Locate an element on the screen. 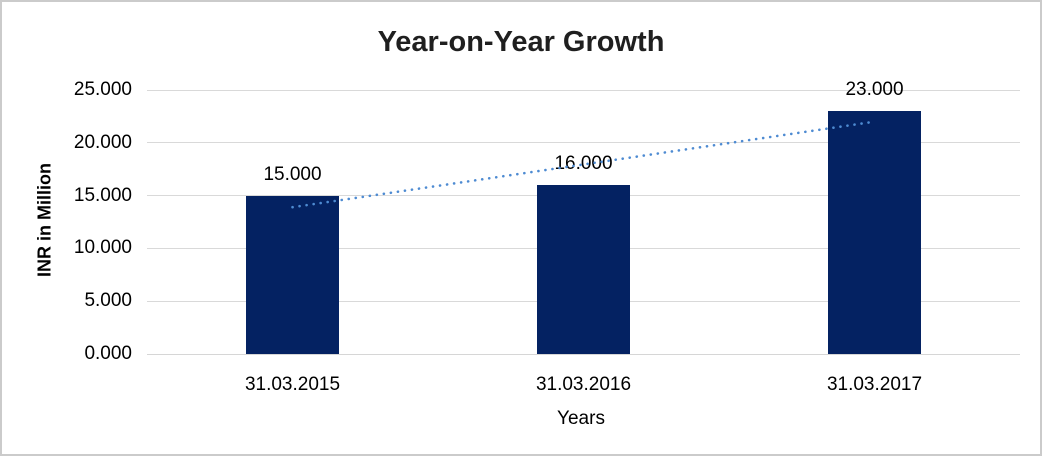  chart-title: Year-on-Year Growth is located at coordinates (521, 42).